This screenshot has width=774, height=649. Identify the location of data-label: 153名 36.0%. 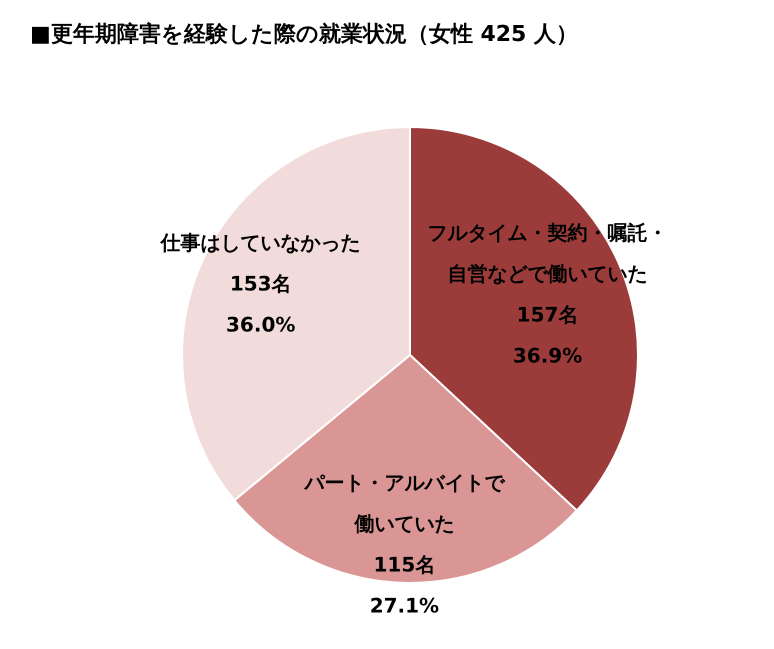
(261, 304).